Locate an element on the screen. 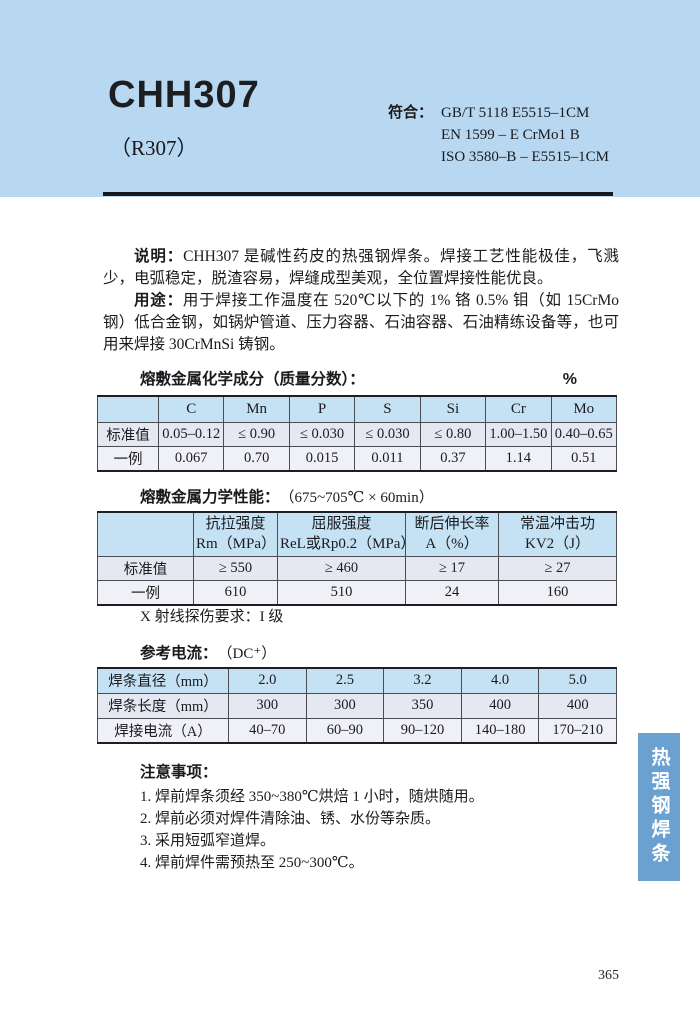  table-cell: ≥ 17 is located at coordinates (452, 568).